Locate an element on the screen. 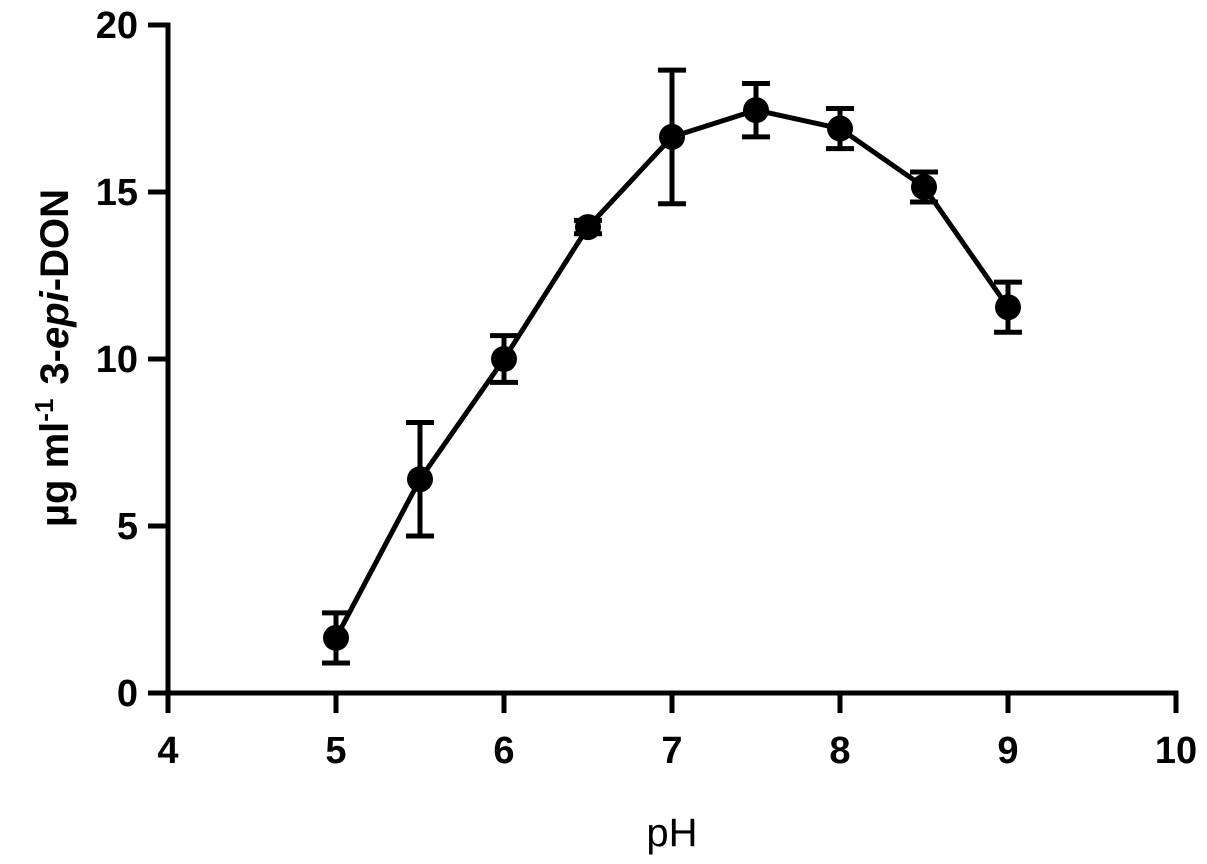  y-axis-title-suffix: -DON is located at coordinates (55, 240).